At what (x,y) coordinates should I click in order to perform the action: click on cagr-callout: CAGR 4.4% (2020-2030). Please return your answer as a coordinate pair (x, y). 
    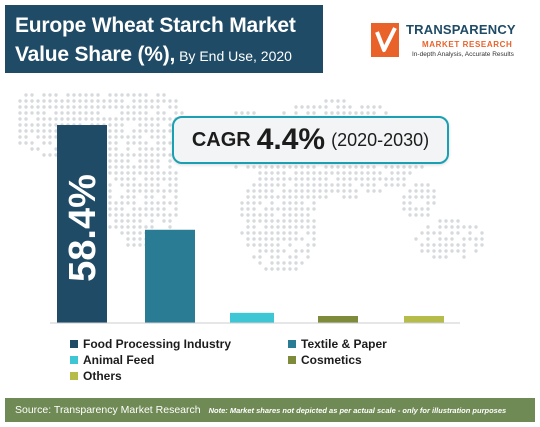
    Looking at the image, I should click on (310, 140).